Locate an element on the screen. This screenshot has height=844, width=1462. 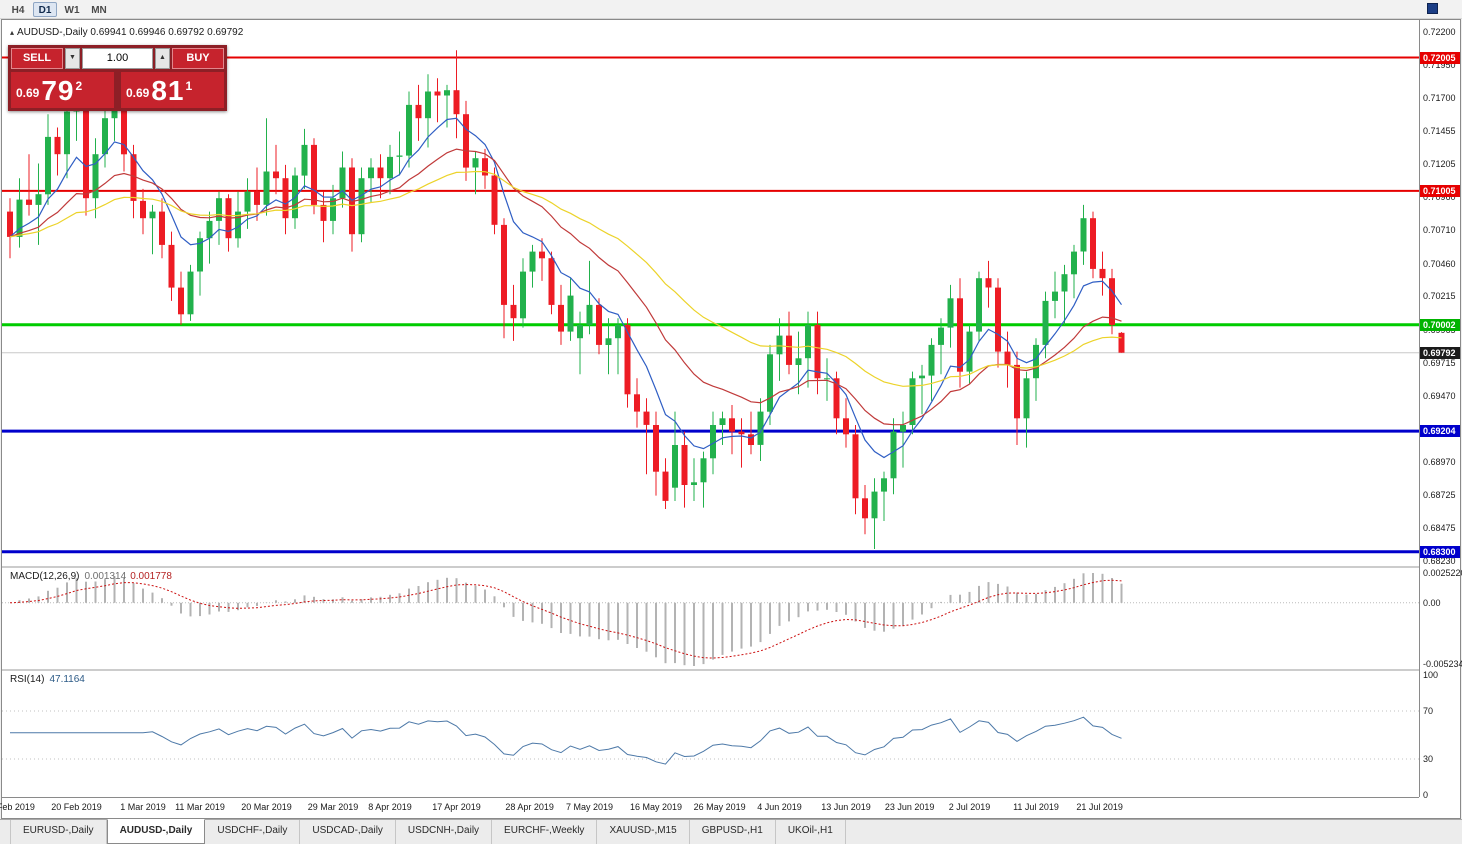
price-tick: 0.72200 is located at coordinates (1439, 31).